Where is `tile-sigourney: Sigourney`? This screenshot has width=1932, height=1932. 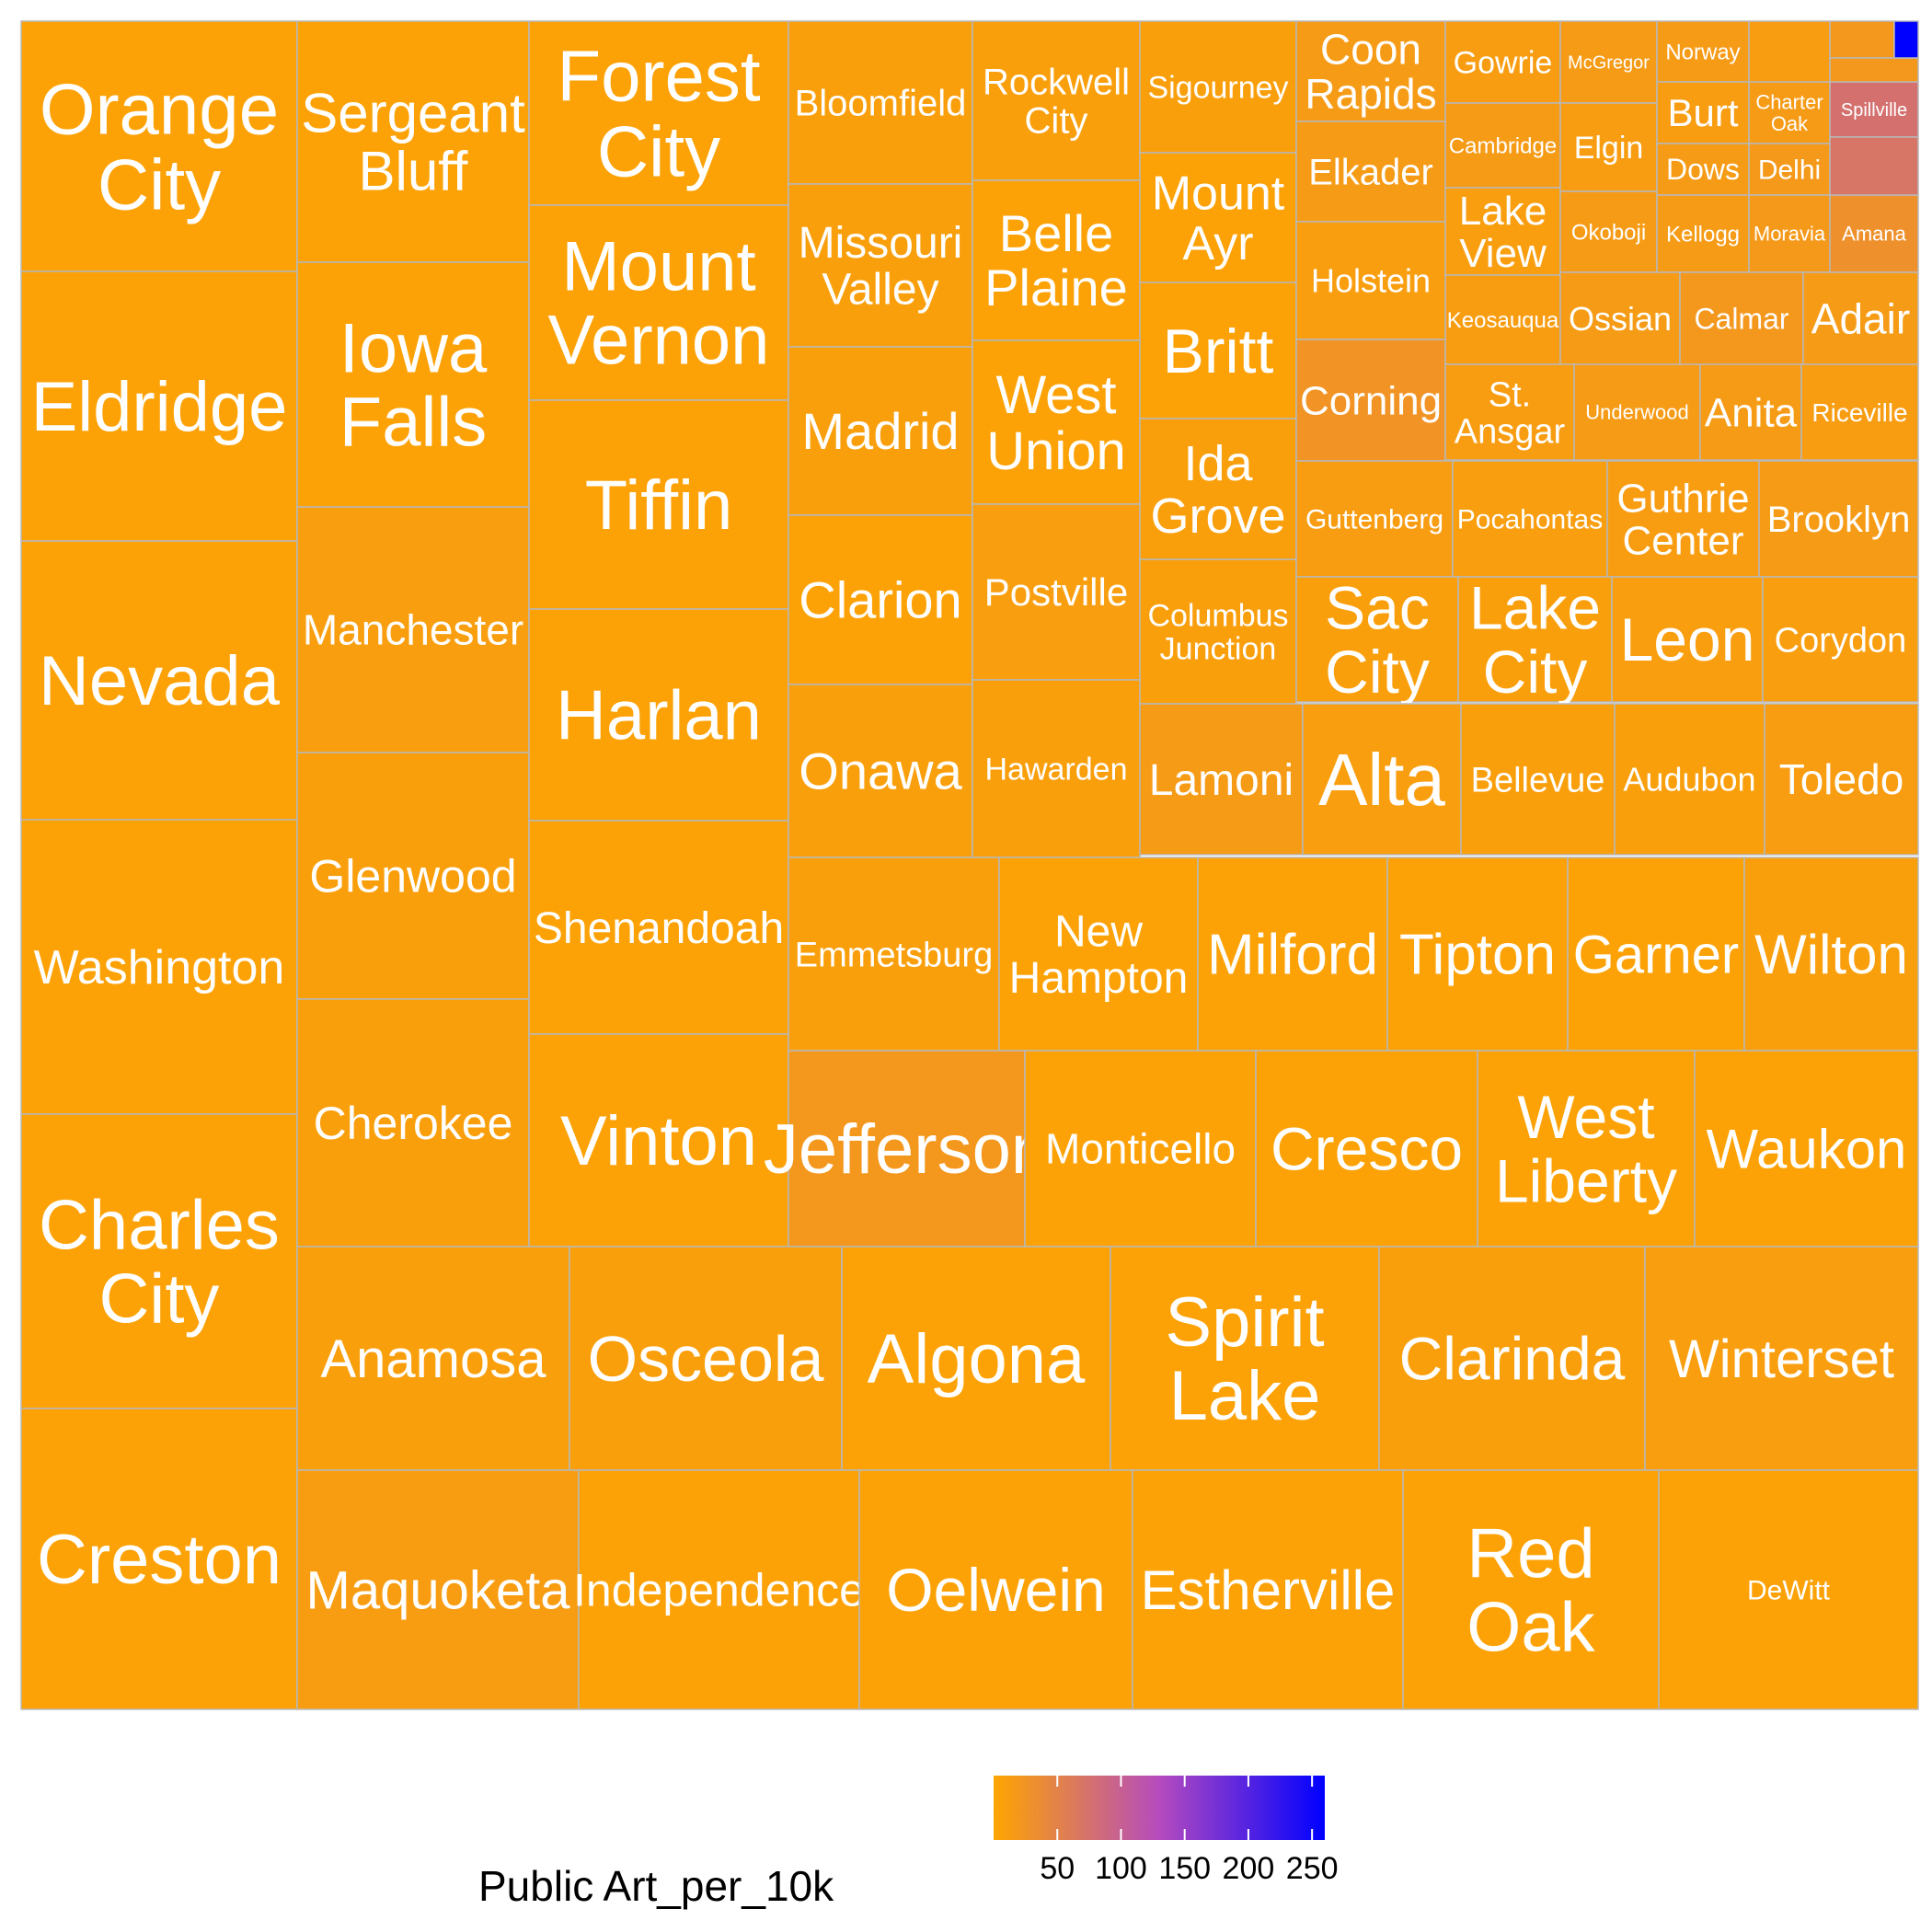 tile-sigourney: Sigourney is located at coordinates (1218, 87).